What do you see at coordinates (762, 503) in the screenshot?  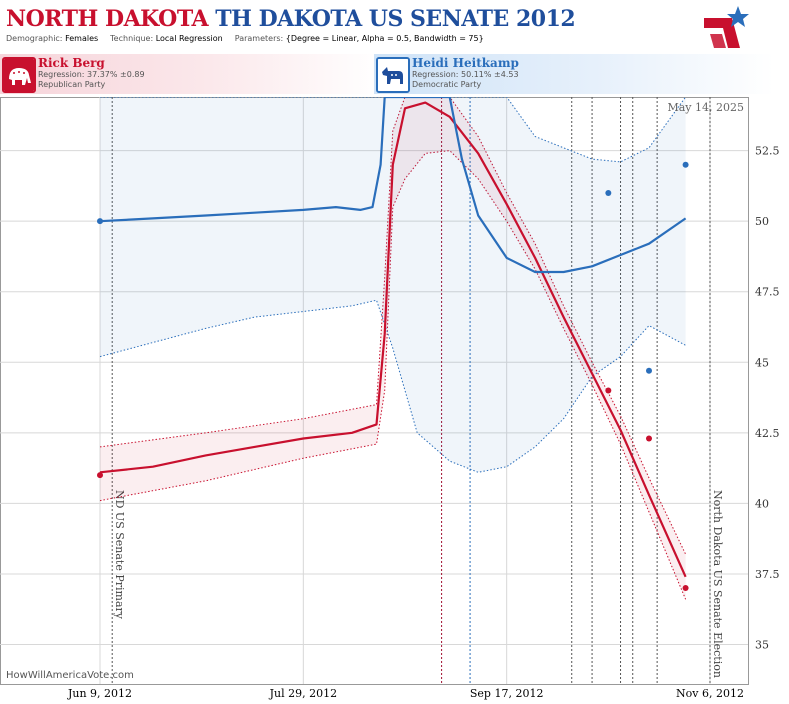 I see `y-tick-label: 40` at bounding box center [762, 503].